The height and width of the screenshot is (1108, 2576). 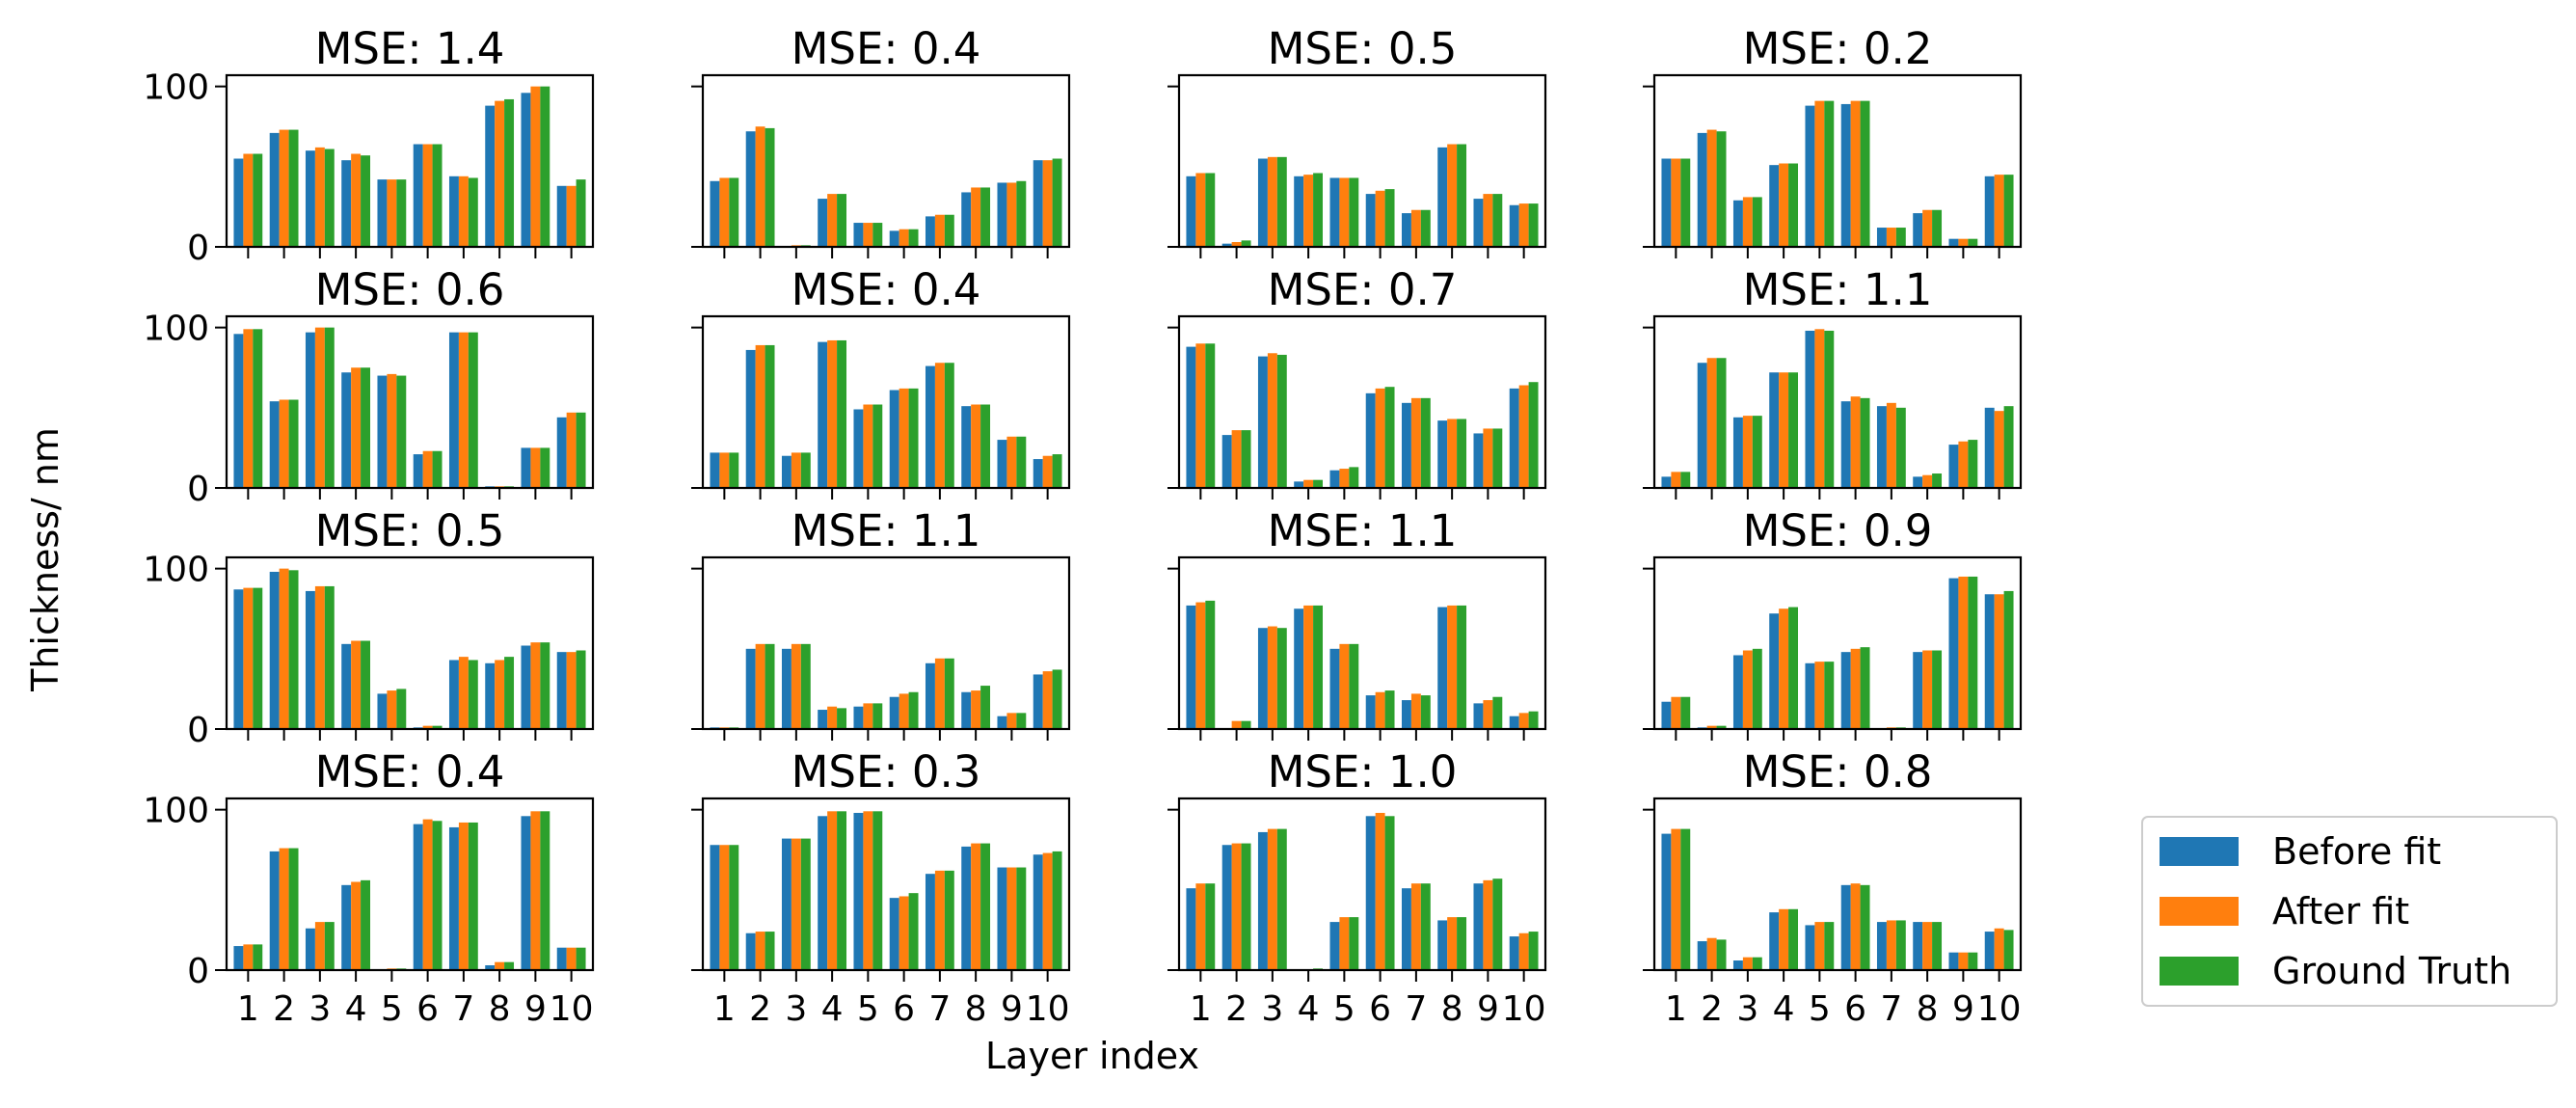 What do you see at coordinates (886, 161) in the screenshot?
I see `axes-frame` at bounding box center [886, 161].